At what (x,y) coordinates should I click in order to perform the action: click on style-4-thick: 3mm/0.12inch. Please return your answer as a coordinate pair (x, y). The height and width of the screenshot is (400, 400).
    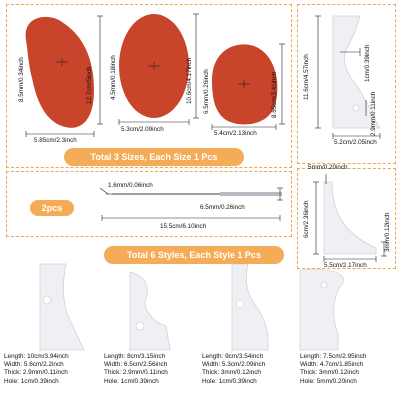
    Looking at the image, I should click on (338, 373).